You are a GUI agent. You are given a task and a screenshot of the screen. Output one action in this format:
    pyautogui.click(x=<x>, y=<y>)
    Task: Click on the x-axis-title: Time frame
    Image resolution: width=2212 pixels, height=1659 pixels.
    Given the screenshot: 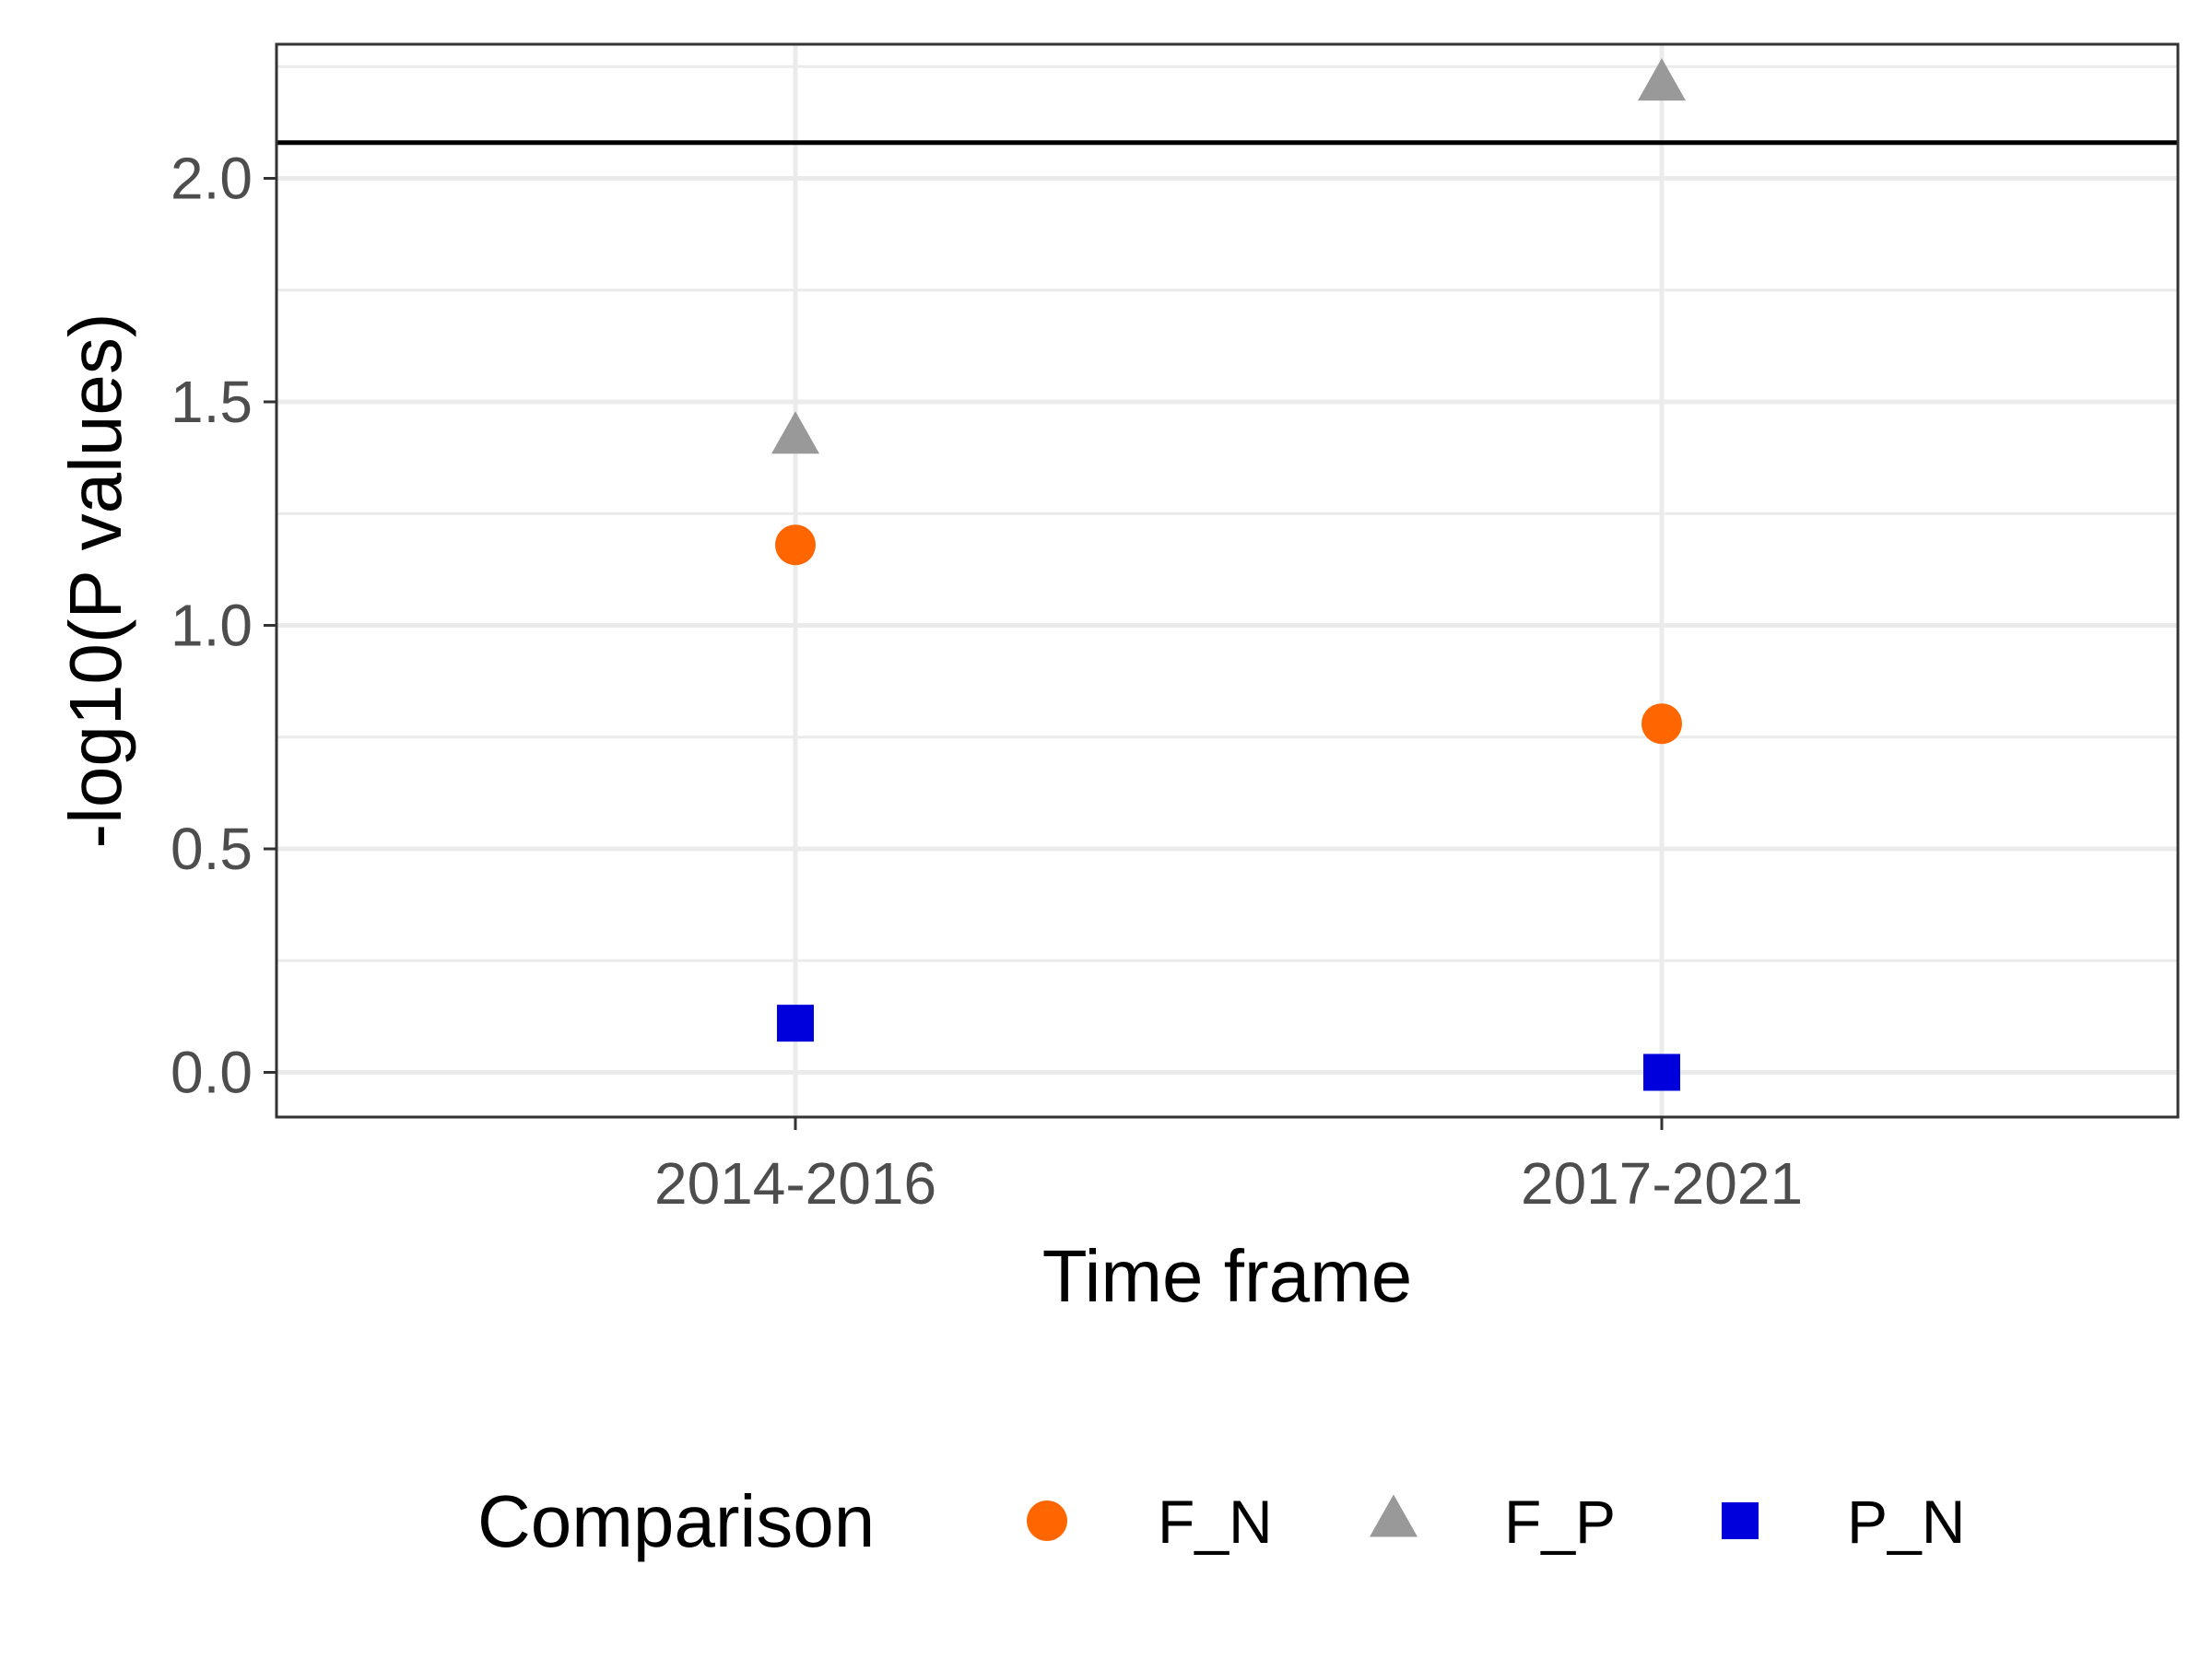 What is the action you would take?
    pyautogui.click(x=1227, y=1276)
    